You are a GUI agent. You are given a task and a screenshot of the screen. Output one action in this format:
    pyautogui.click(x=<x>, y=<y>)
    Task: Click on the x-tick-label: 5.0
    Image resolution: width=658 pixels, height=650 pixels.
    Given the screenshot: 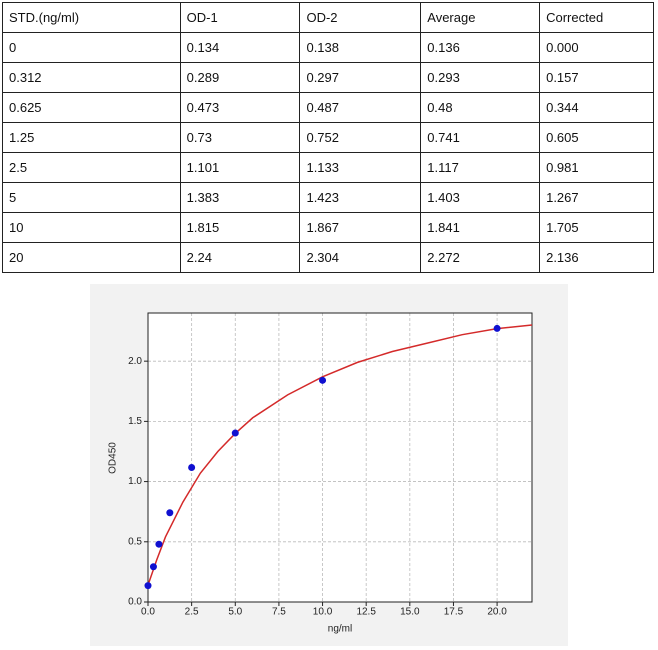 What is the action you would take?
    pyautogui.click(x=235, y=612)
    